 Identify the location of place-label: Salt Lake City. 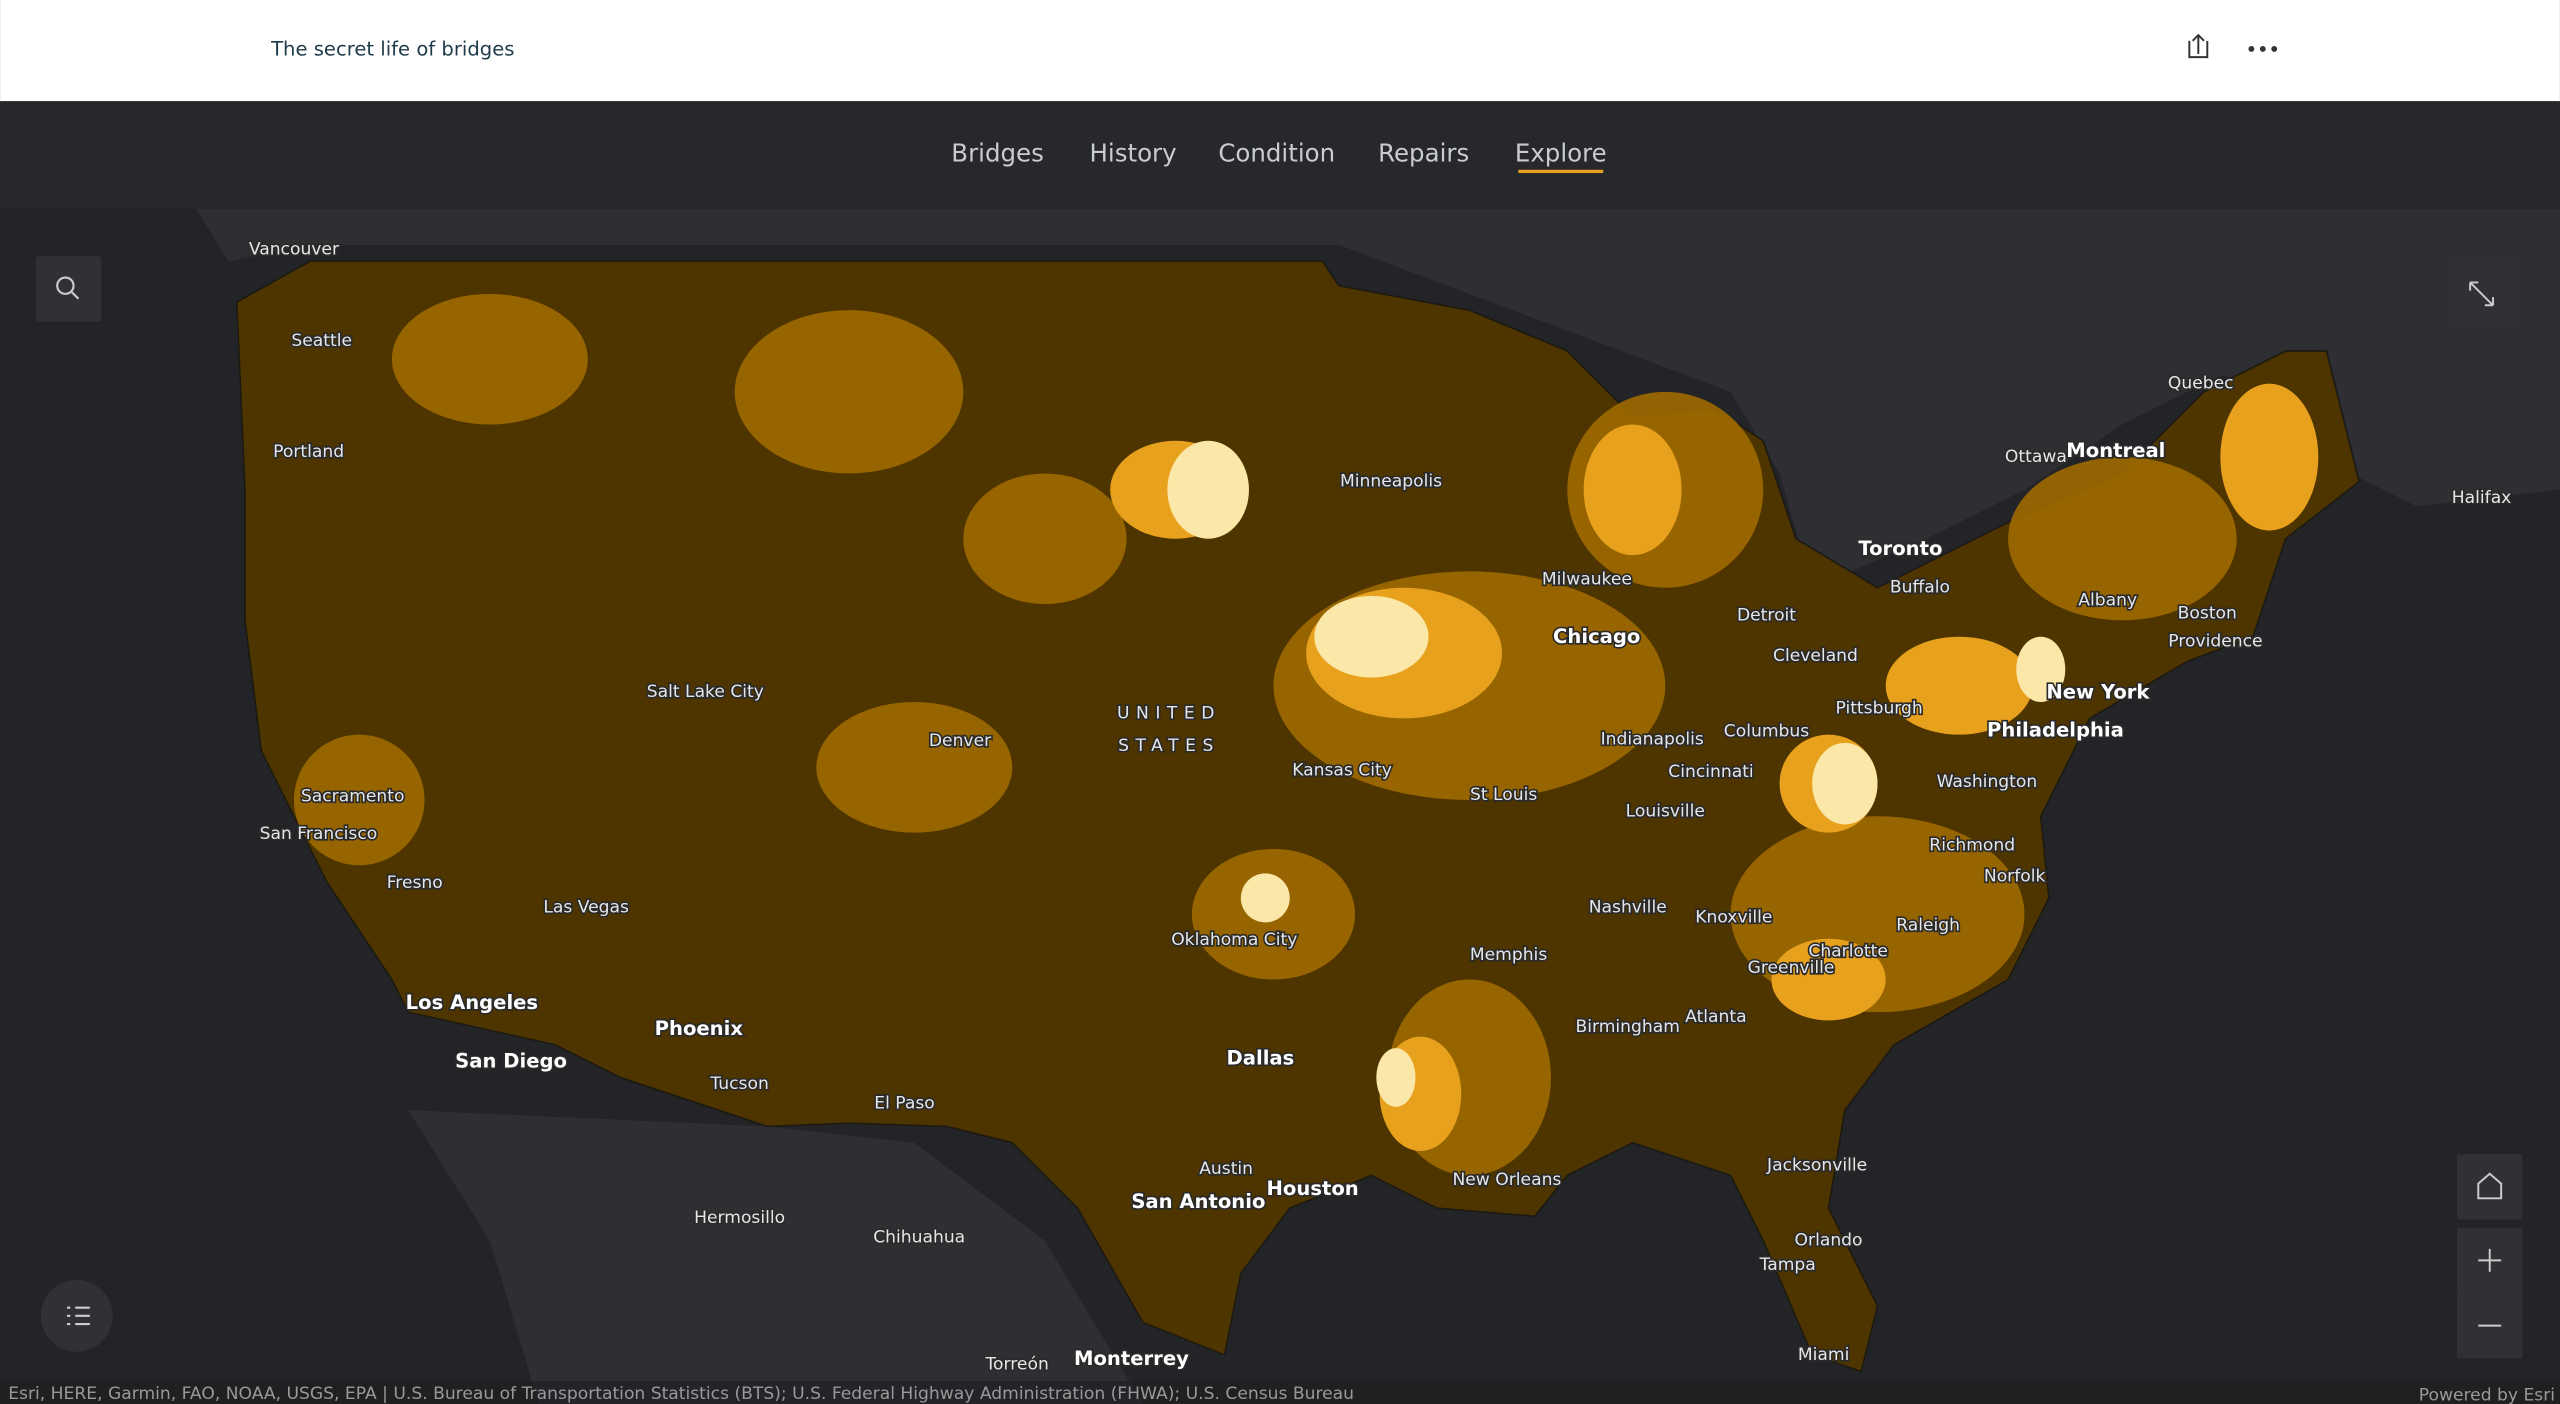
(705, 692).